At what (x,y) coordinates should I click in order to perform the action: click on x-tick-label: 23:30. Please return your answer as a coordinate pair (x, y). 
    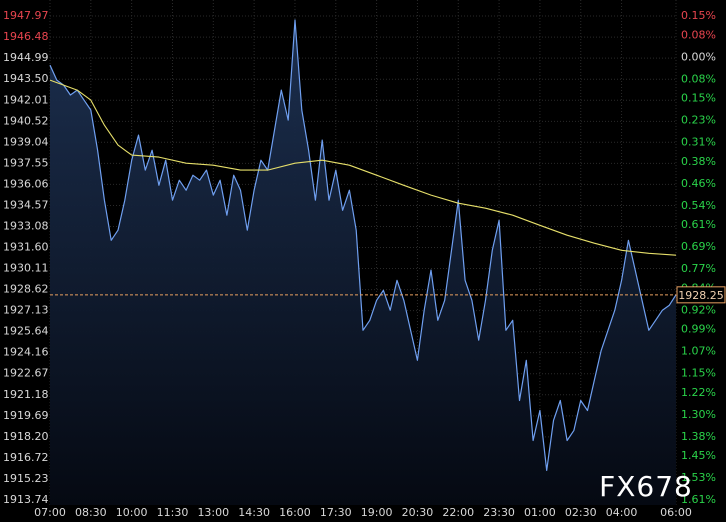
    Looking at the image, I should click on (499, 512).